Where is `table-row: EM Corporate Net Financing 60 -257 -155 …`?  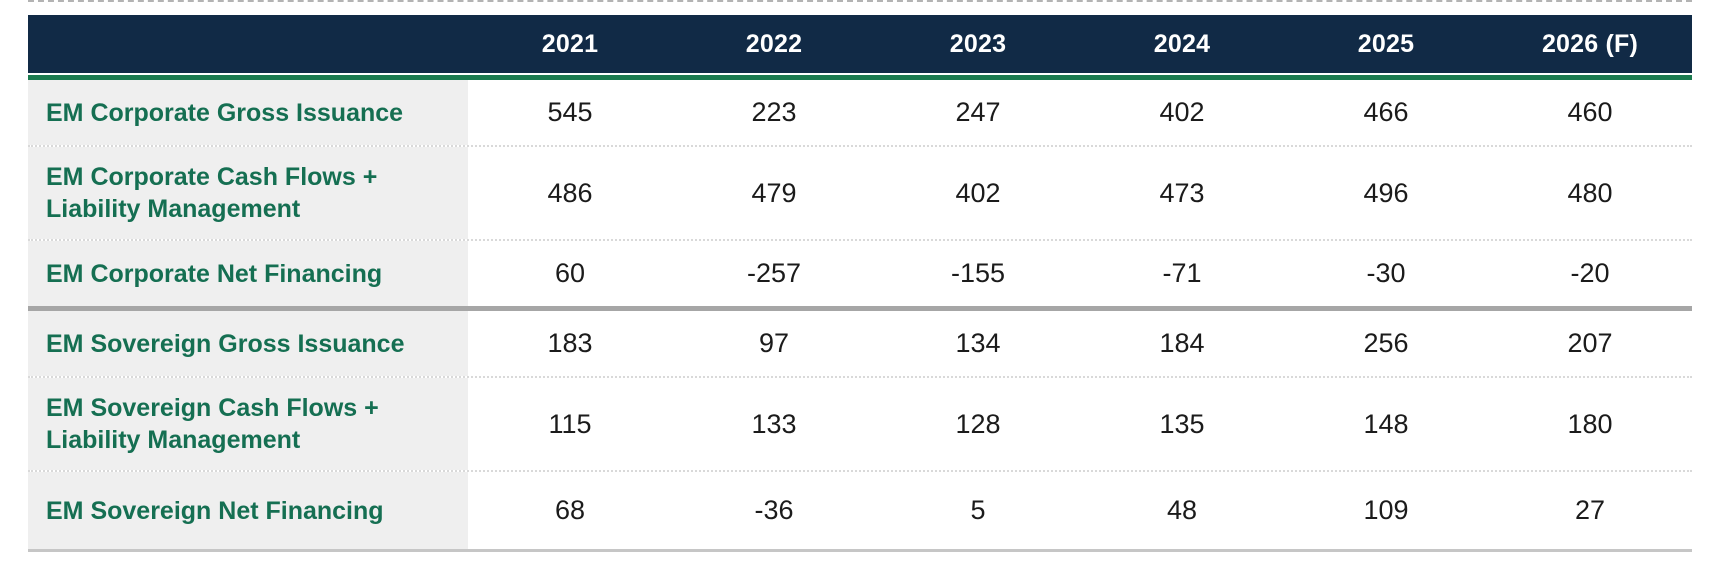
table-row: EM Corporate Net Financing 60 -257 -155 … is located at coordinates (860, 272).